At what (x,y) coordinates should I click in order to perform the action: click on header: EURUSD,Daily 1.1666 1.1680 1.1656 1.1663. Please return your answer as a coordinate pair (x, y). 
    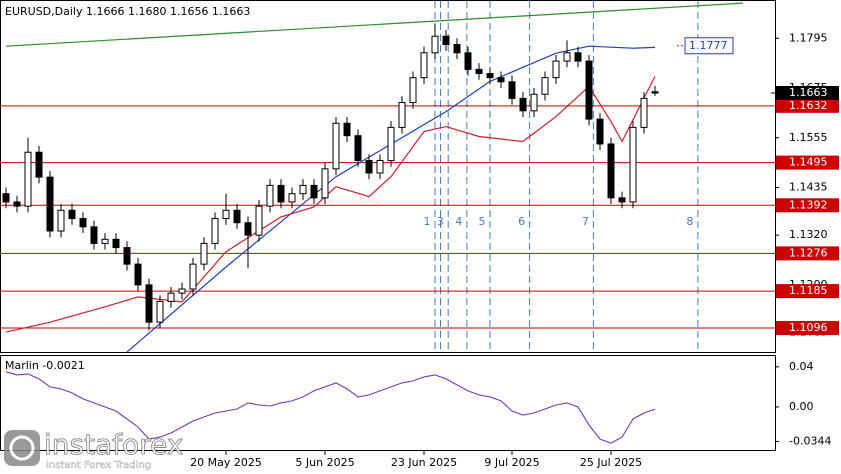
    Looking at the image, I should click on (127, 11).